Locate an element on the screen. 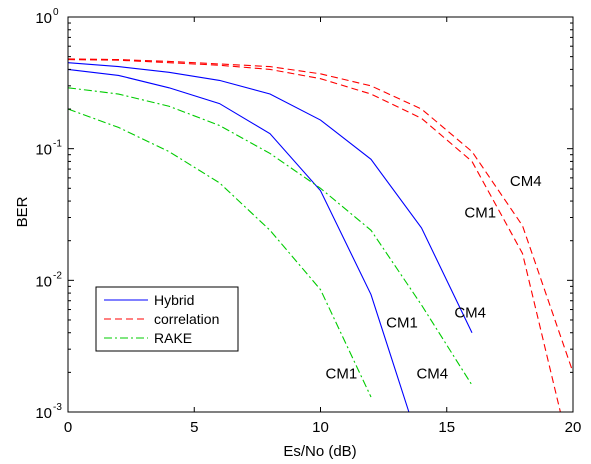 The width and height of the screenshot is (591, 464). y-tick-label-2: 10 is located at coordinates (43, 281).